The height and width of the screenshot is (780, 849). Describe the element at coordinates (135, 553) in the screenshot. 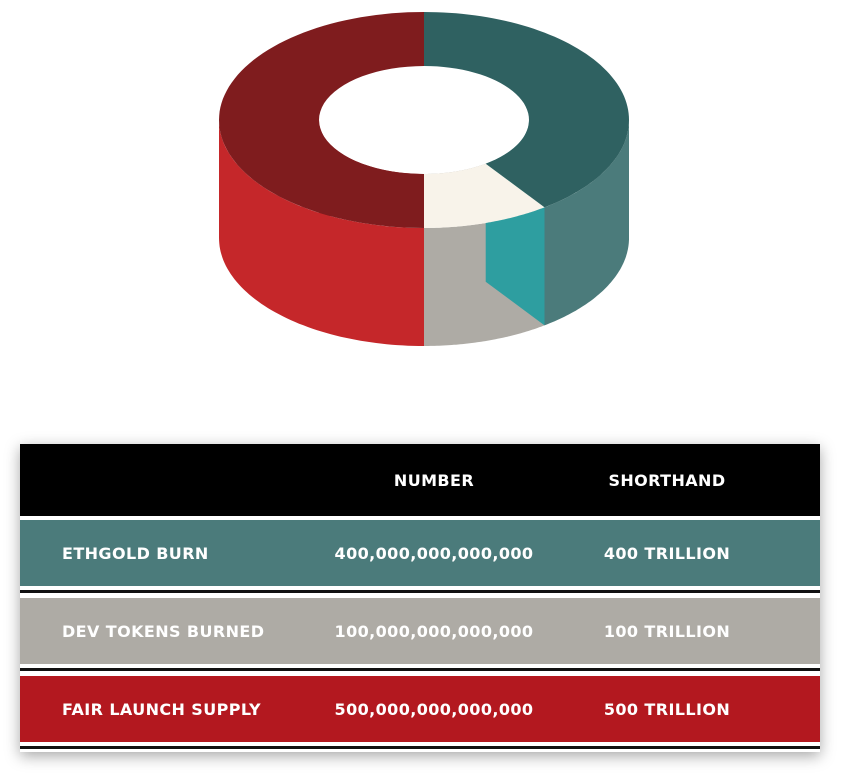

I see `row-label: ETHGOLD BURN` at that location.